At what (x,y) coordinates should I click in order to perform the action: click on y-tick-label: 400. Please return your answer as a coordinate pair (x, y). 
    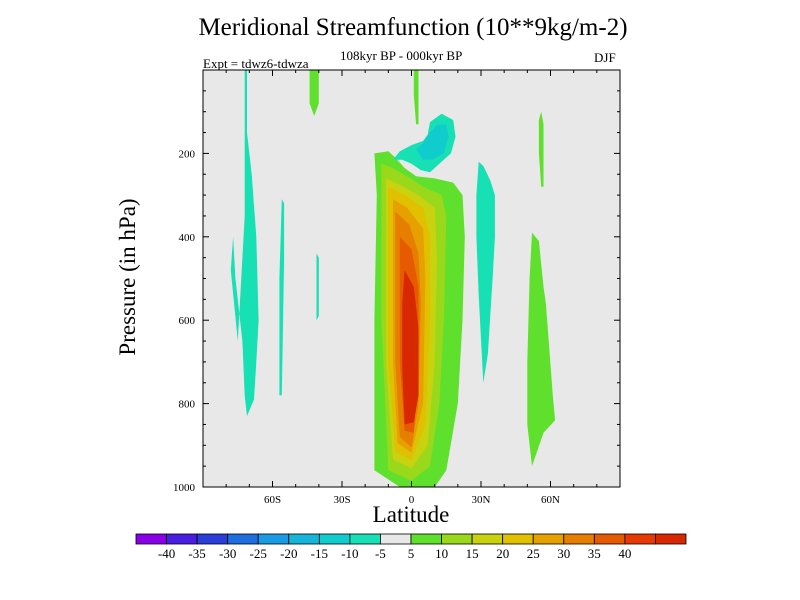
    Looking at the image, I should click on (187, 238).